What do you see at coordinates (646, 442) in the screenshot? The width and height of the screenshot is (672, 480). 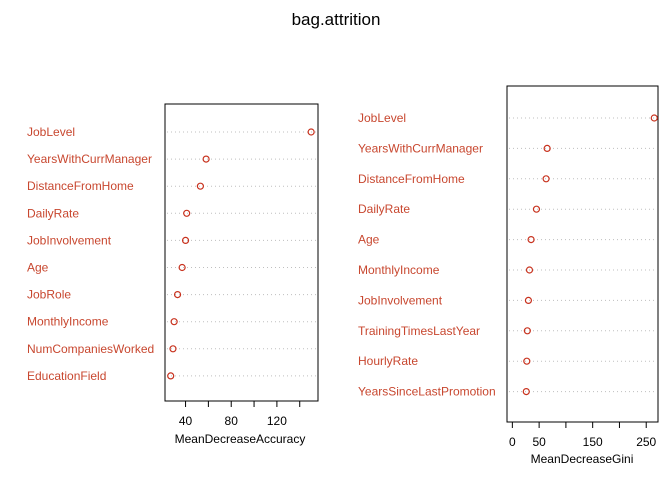 I see `x-tick-label: 250` at bounding box center [646, 442].